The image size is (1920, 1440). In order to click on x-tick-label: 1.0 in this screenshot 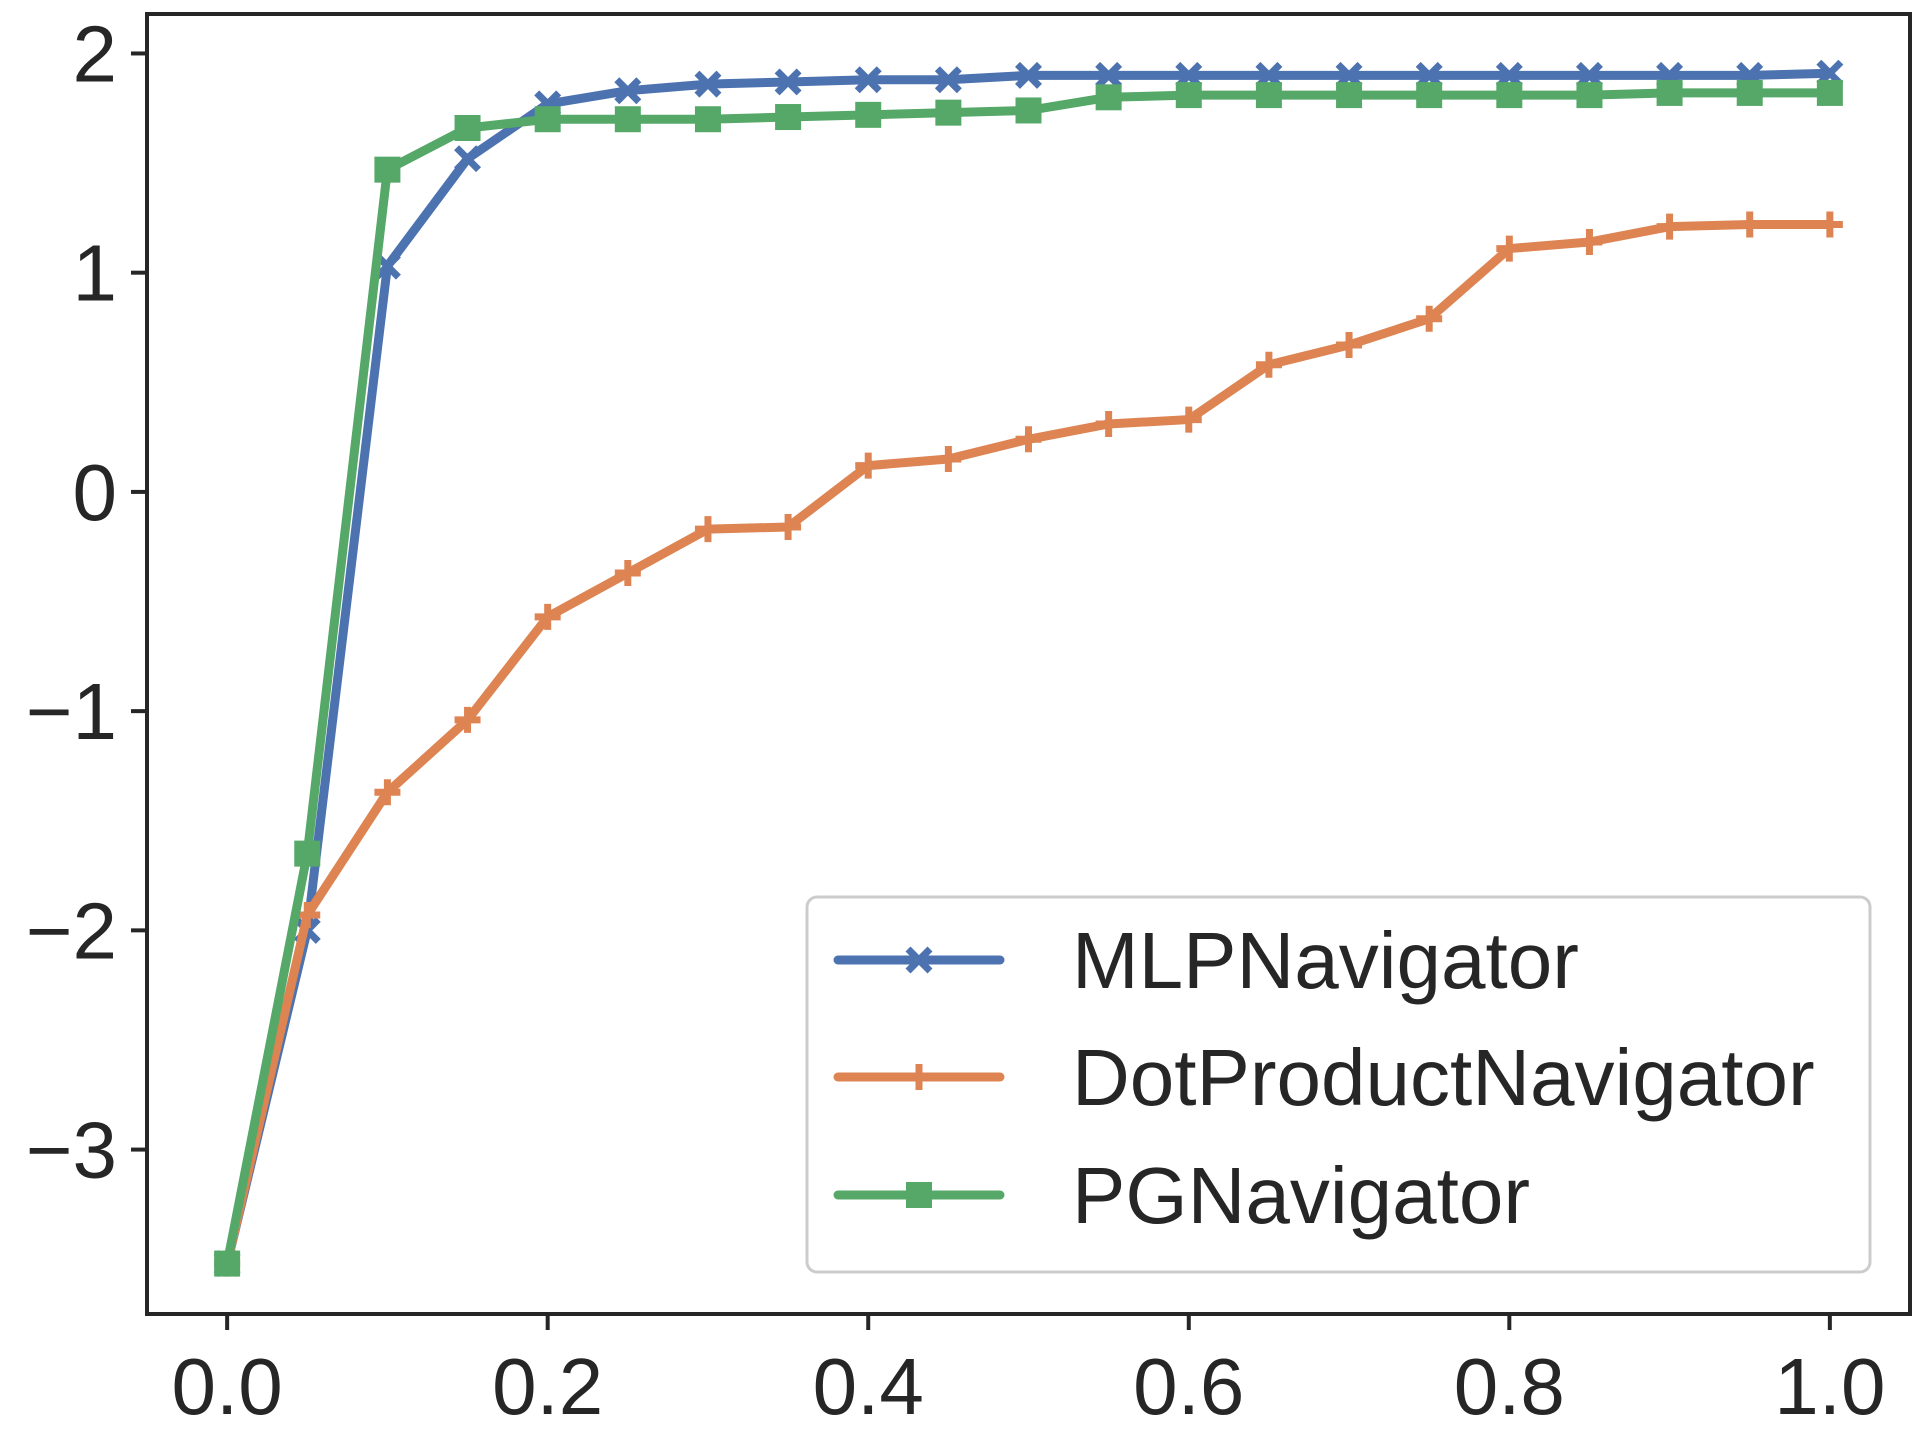, I will do `click(1829, 1386)`.